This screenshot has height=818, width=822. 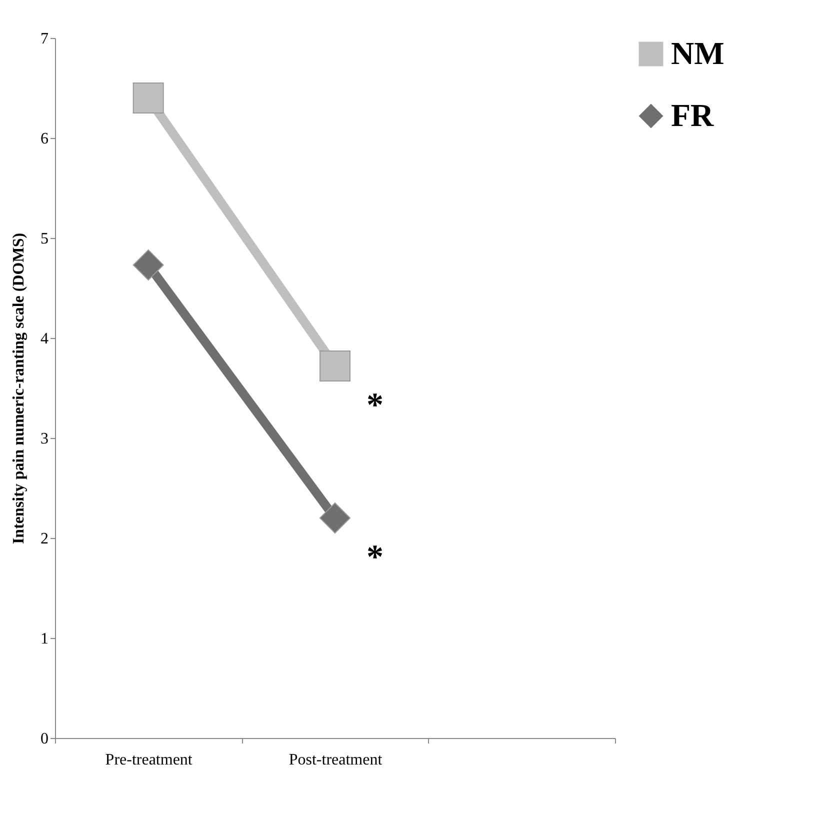 I want to click on y-axis-title: Intensity pain numeric-ranting scale (DOMS), so click(x=19, y=388).